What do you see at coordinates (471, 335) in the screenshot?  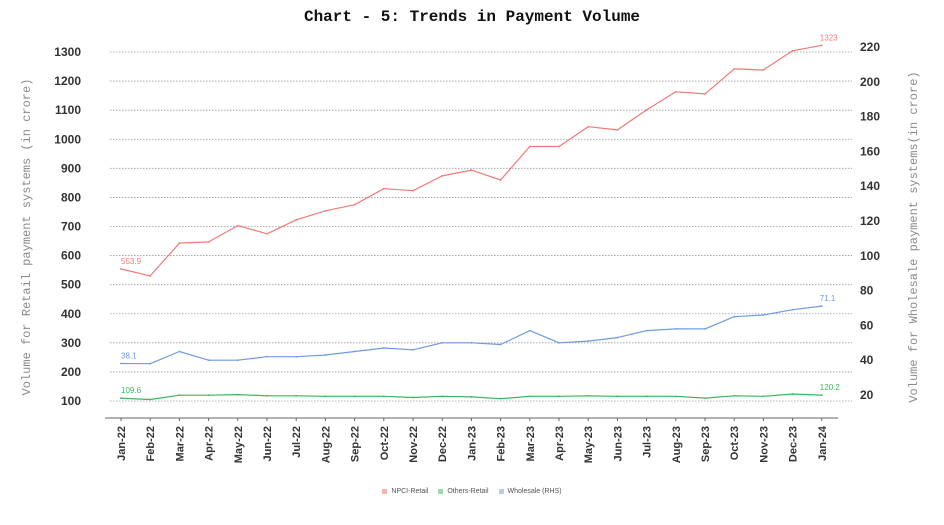 I see `series-line-wholesale-rhs-` at bounding box center [471, 335].